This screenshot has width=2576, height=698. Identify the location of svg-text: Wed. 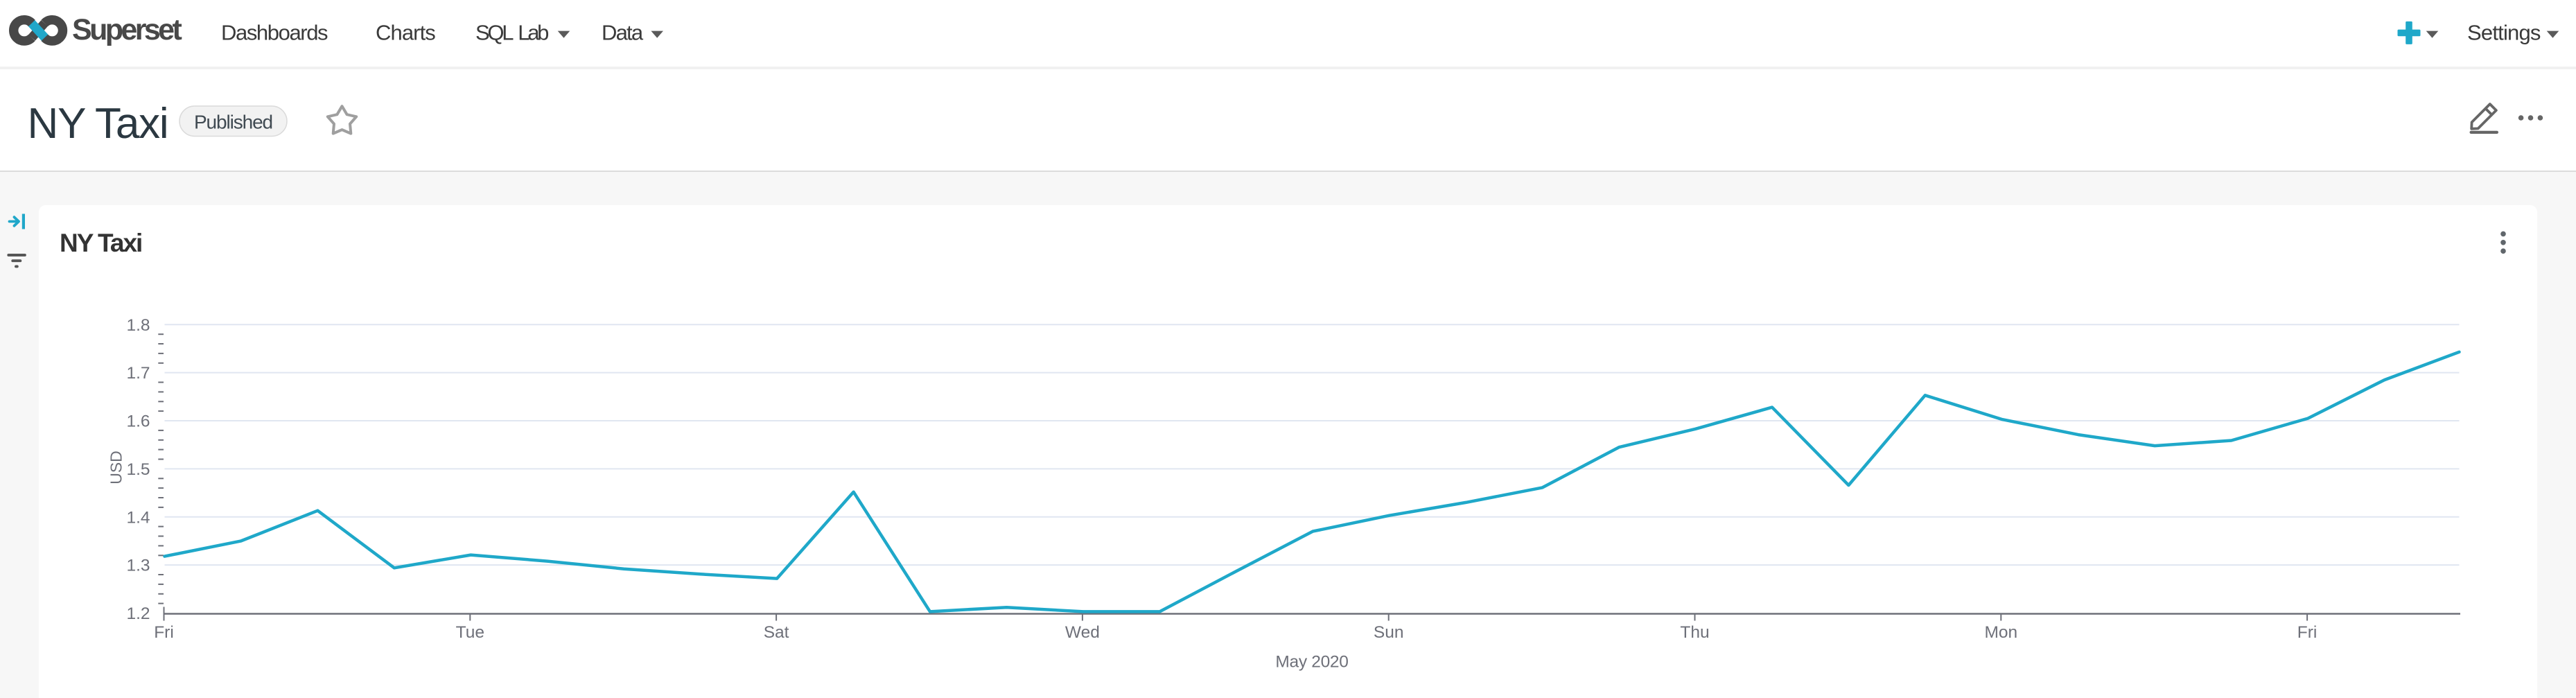
(1082, 632).